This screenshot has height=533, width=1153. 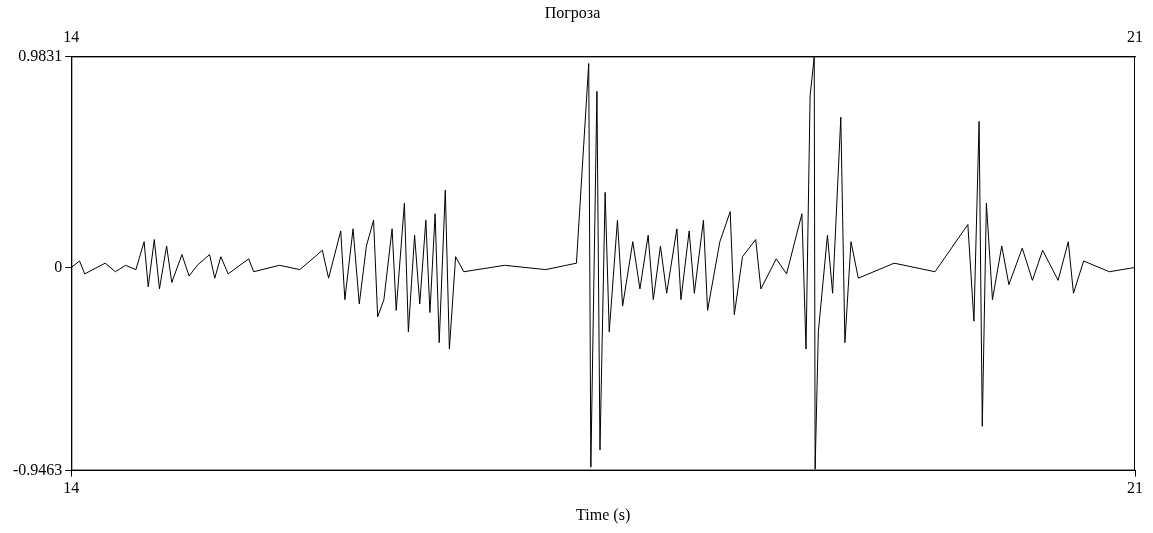 What do you see at coordinates (1135, 36) in the screenshot?
I see `x2-tick-label: 21` at bounding box center [1135, 36].